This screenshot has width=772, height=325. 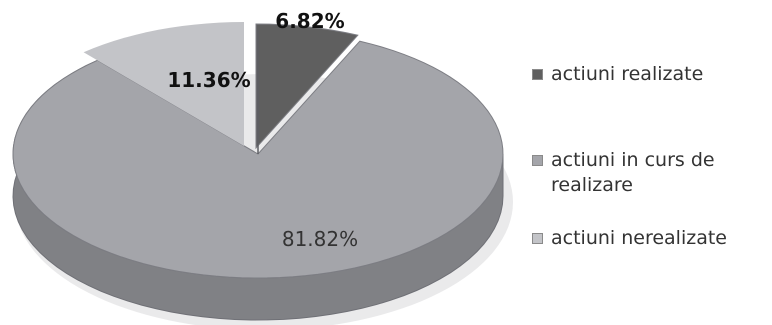 What do you see at coordinates (309, 21) in the screenshot?
I see `data-label-realizate: 6.82%` at bounding box center [309, 21].